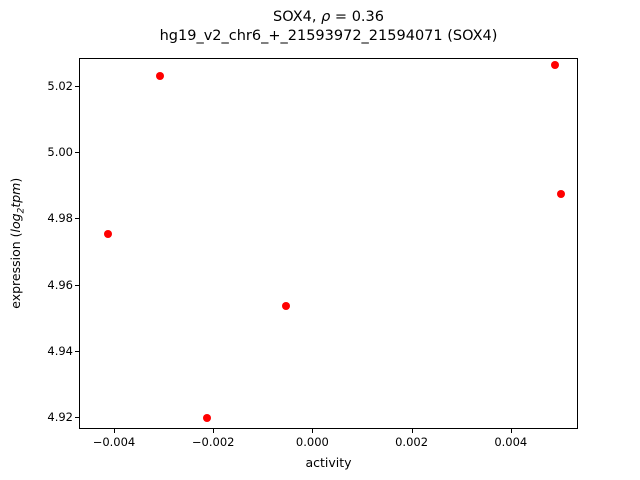 The width and height of the screenshot is (640, 480). I want to click on y-axis-label-text: expression (log2tpm), so click(17, 243).